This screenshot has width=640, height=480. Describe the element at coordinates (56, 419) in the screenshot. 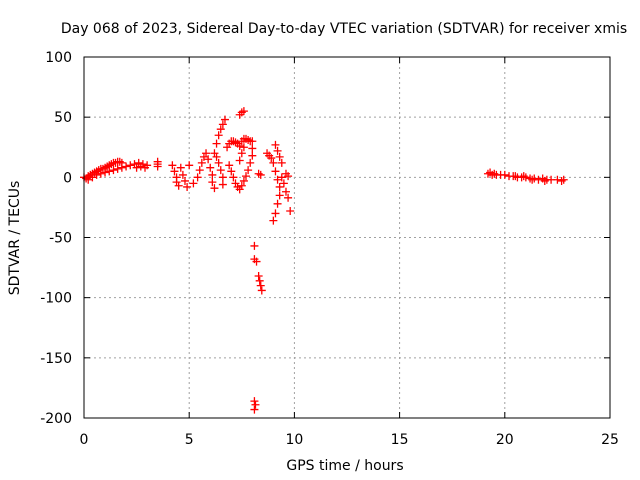

I see `y-tick-label: -200` at that location.